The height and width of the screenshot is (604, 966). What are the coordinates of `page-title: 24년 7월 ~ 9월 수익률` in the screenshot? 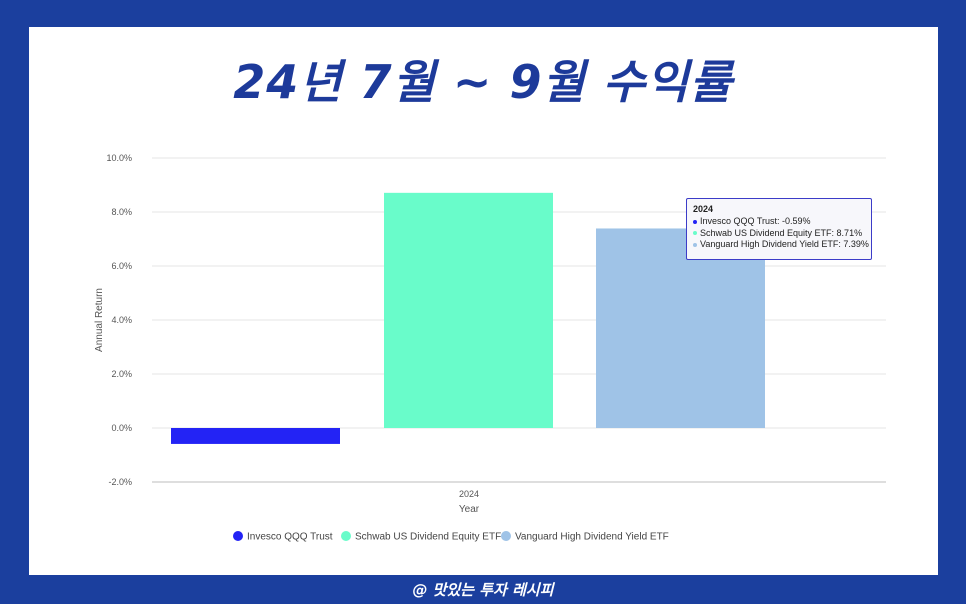 It's located at (483, 82).